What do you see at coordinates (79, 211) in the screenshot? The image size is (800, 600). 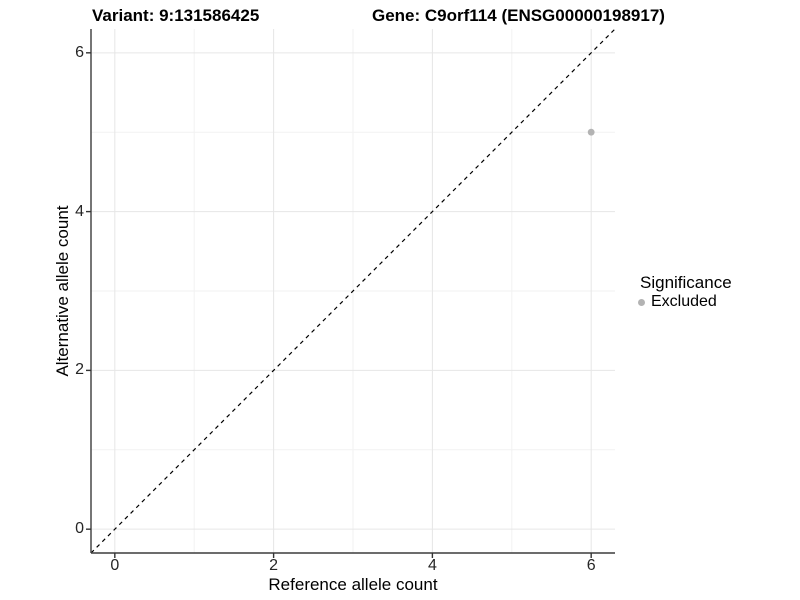 I see `y-tick-label: 4` at bounding box center [79, 211].